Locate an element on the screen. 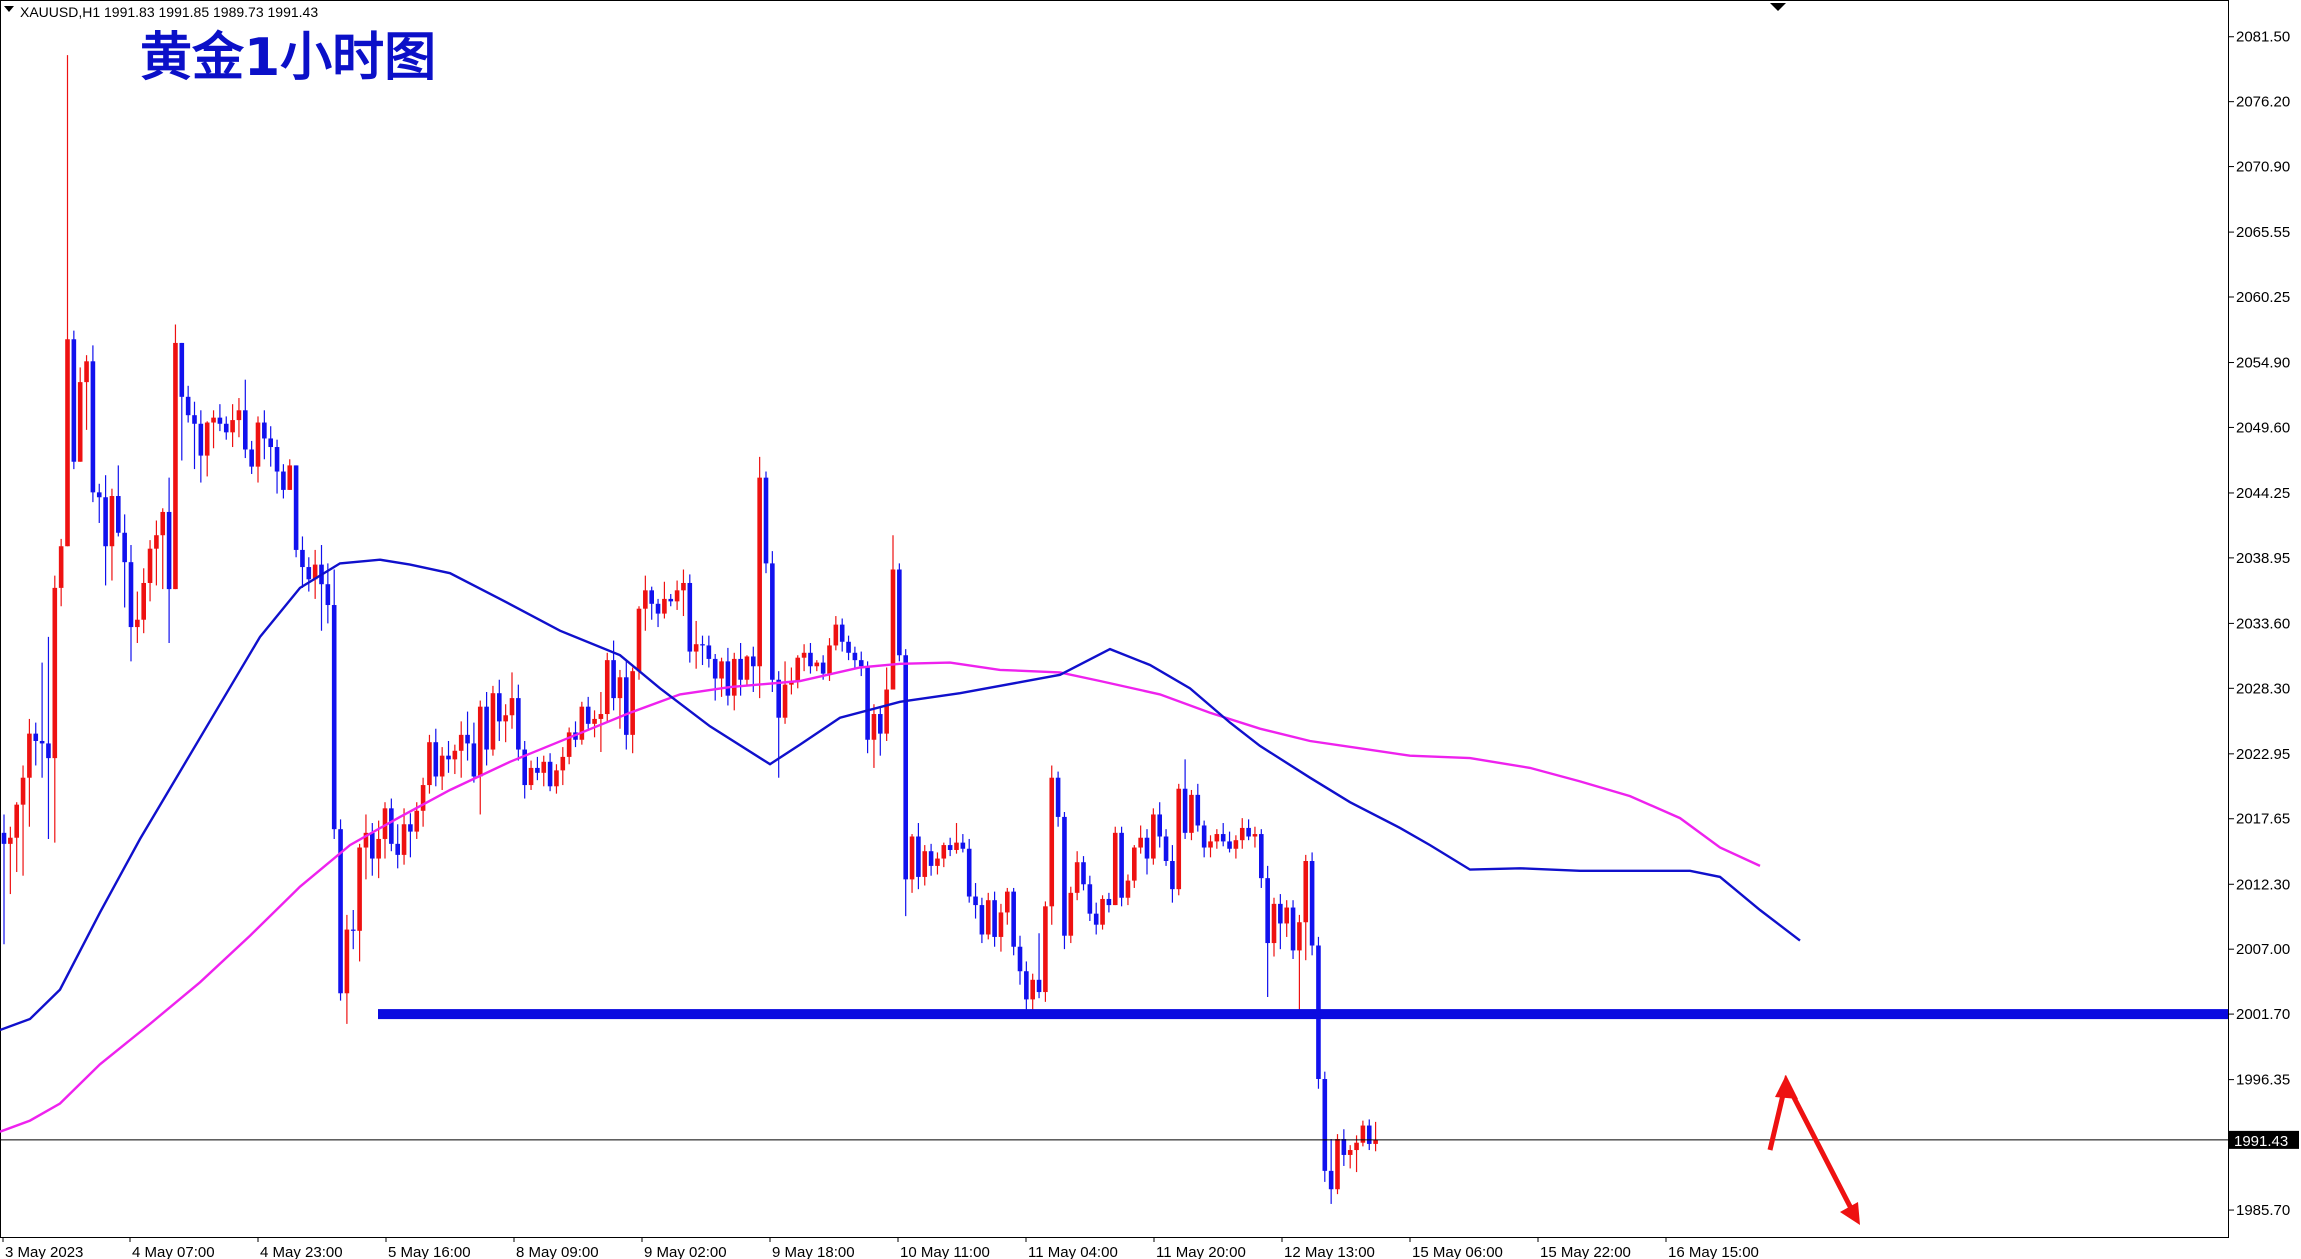  menu-triangle-icon is located at coordinates (9, 9).